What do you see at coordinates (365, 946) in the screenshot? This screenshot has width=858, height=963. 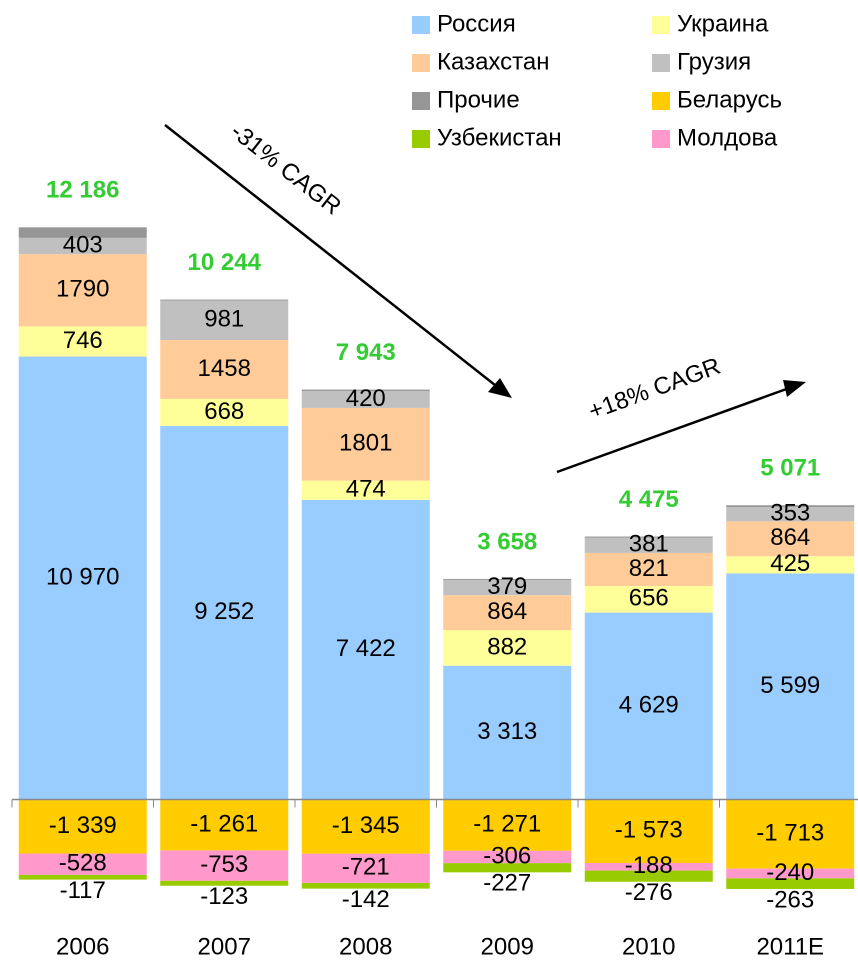 I see `x-tick-label: 2008` at bounding box center [365, 946].